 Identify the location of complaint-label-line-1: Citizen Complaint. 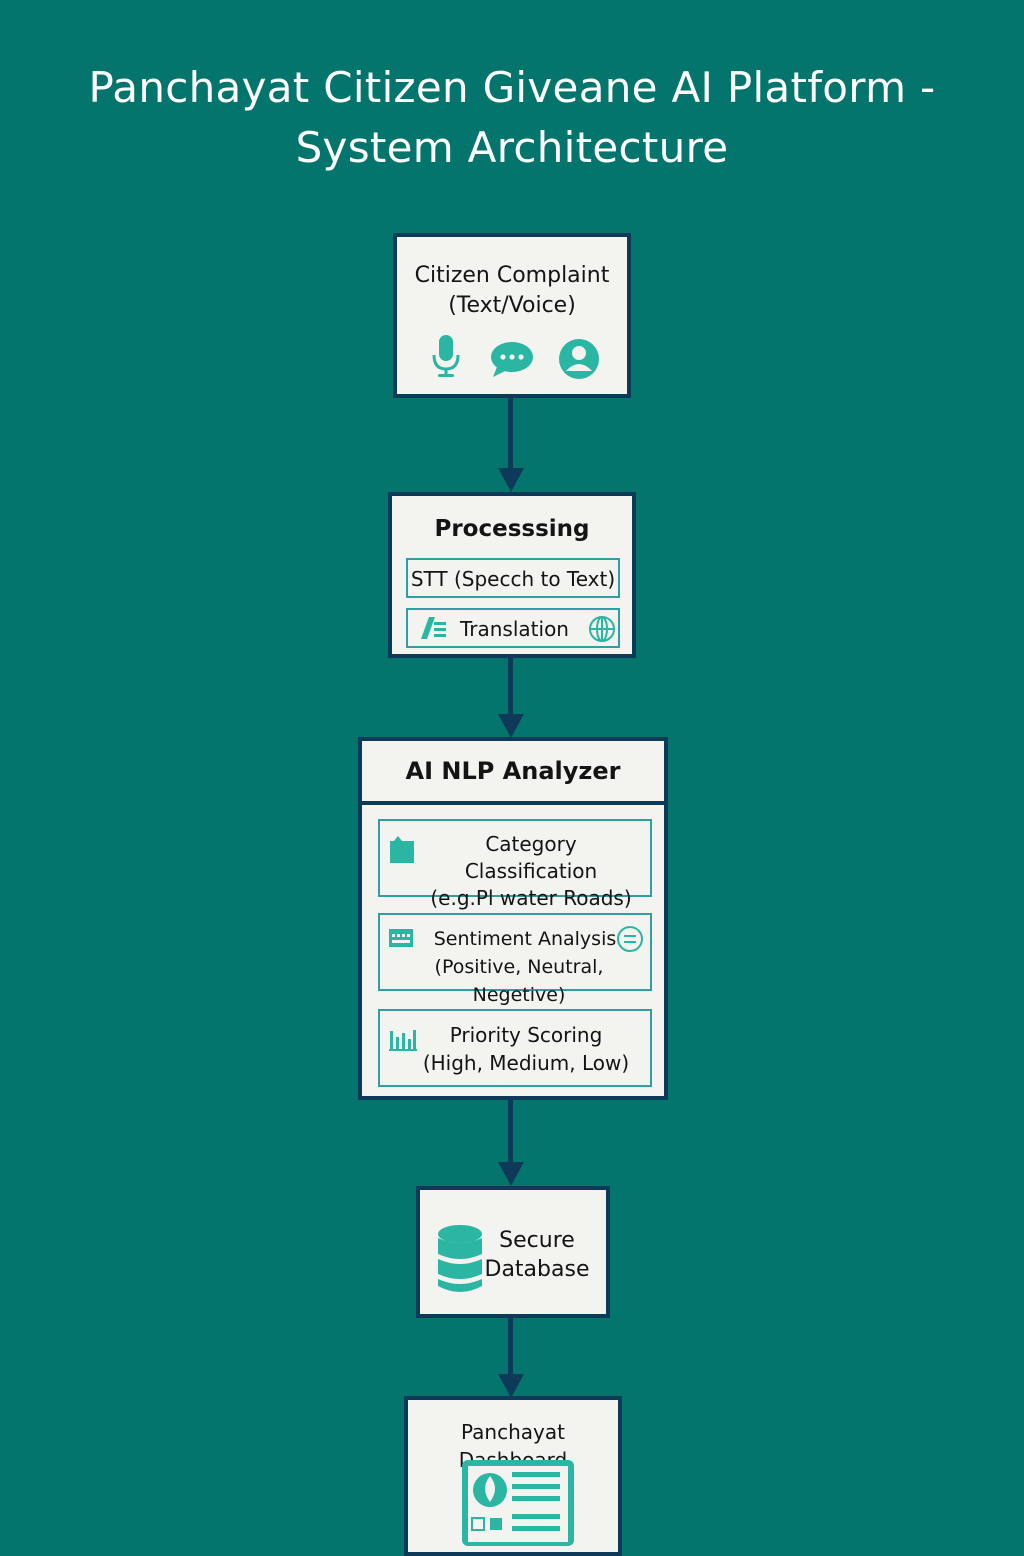
(512, 275).